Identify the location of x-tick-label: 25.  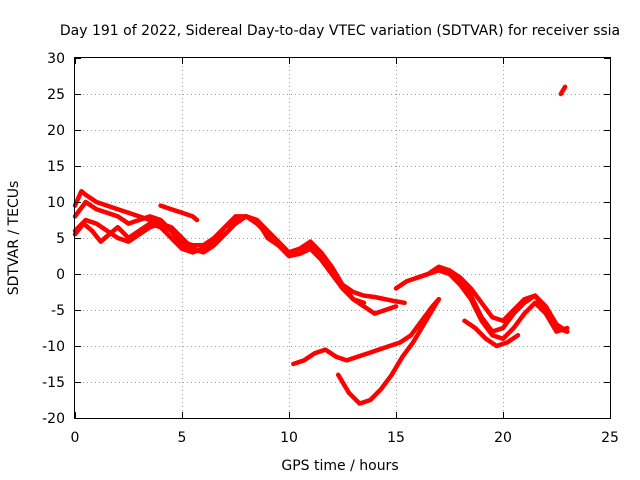
(610, 438).